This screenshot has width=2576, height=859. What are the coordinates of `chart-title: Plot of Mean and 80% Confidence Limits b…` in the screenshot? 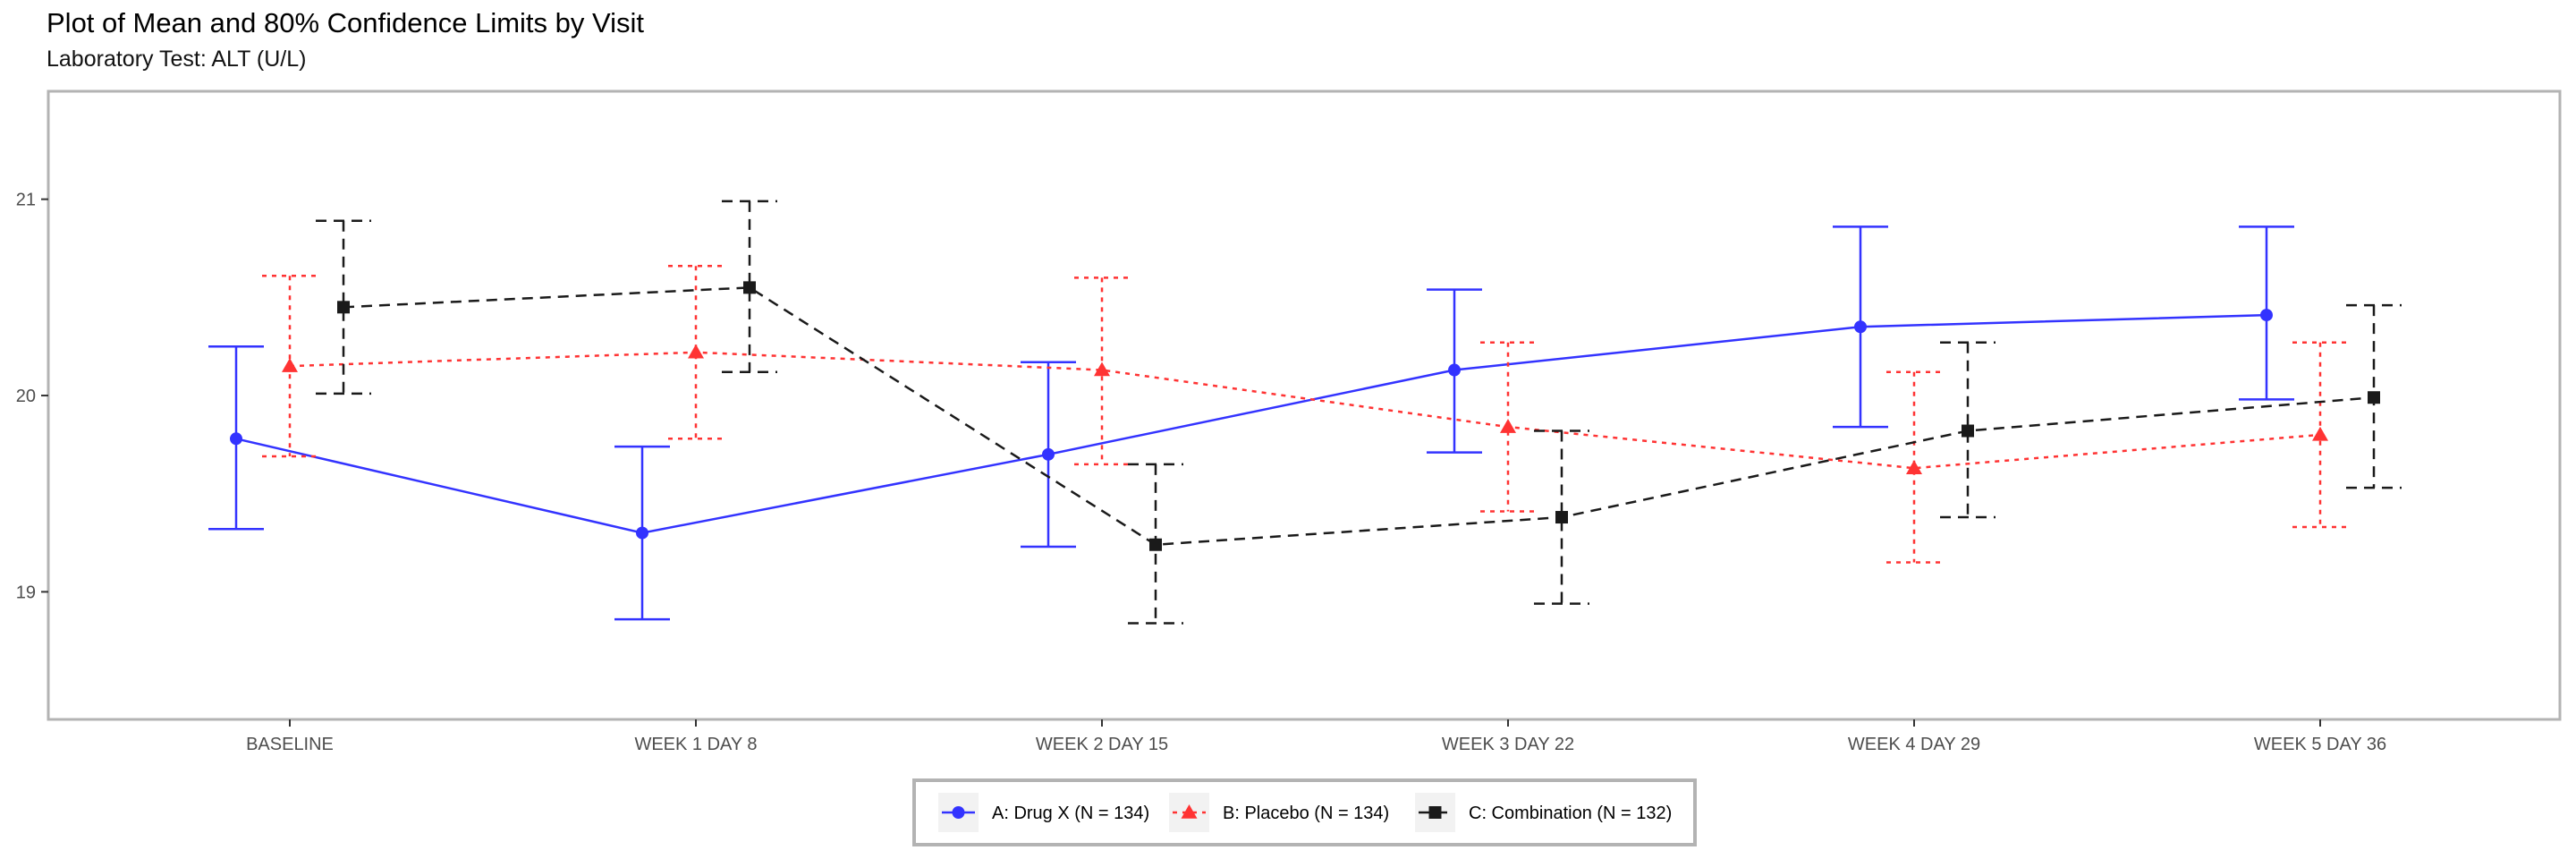 It's located at (346, 22).